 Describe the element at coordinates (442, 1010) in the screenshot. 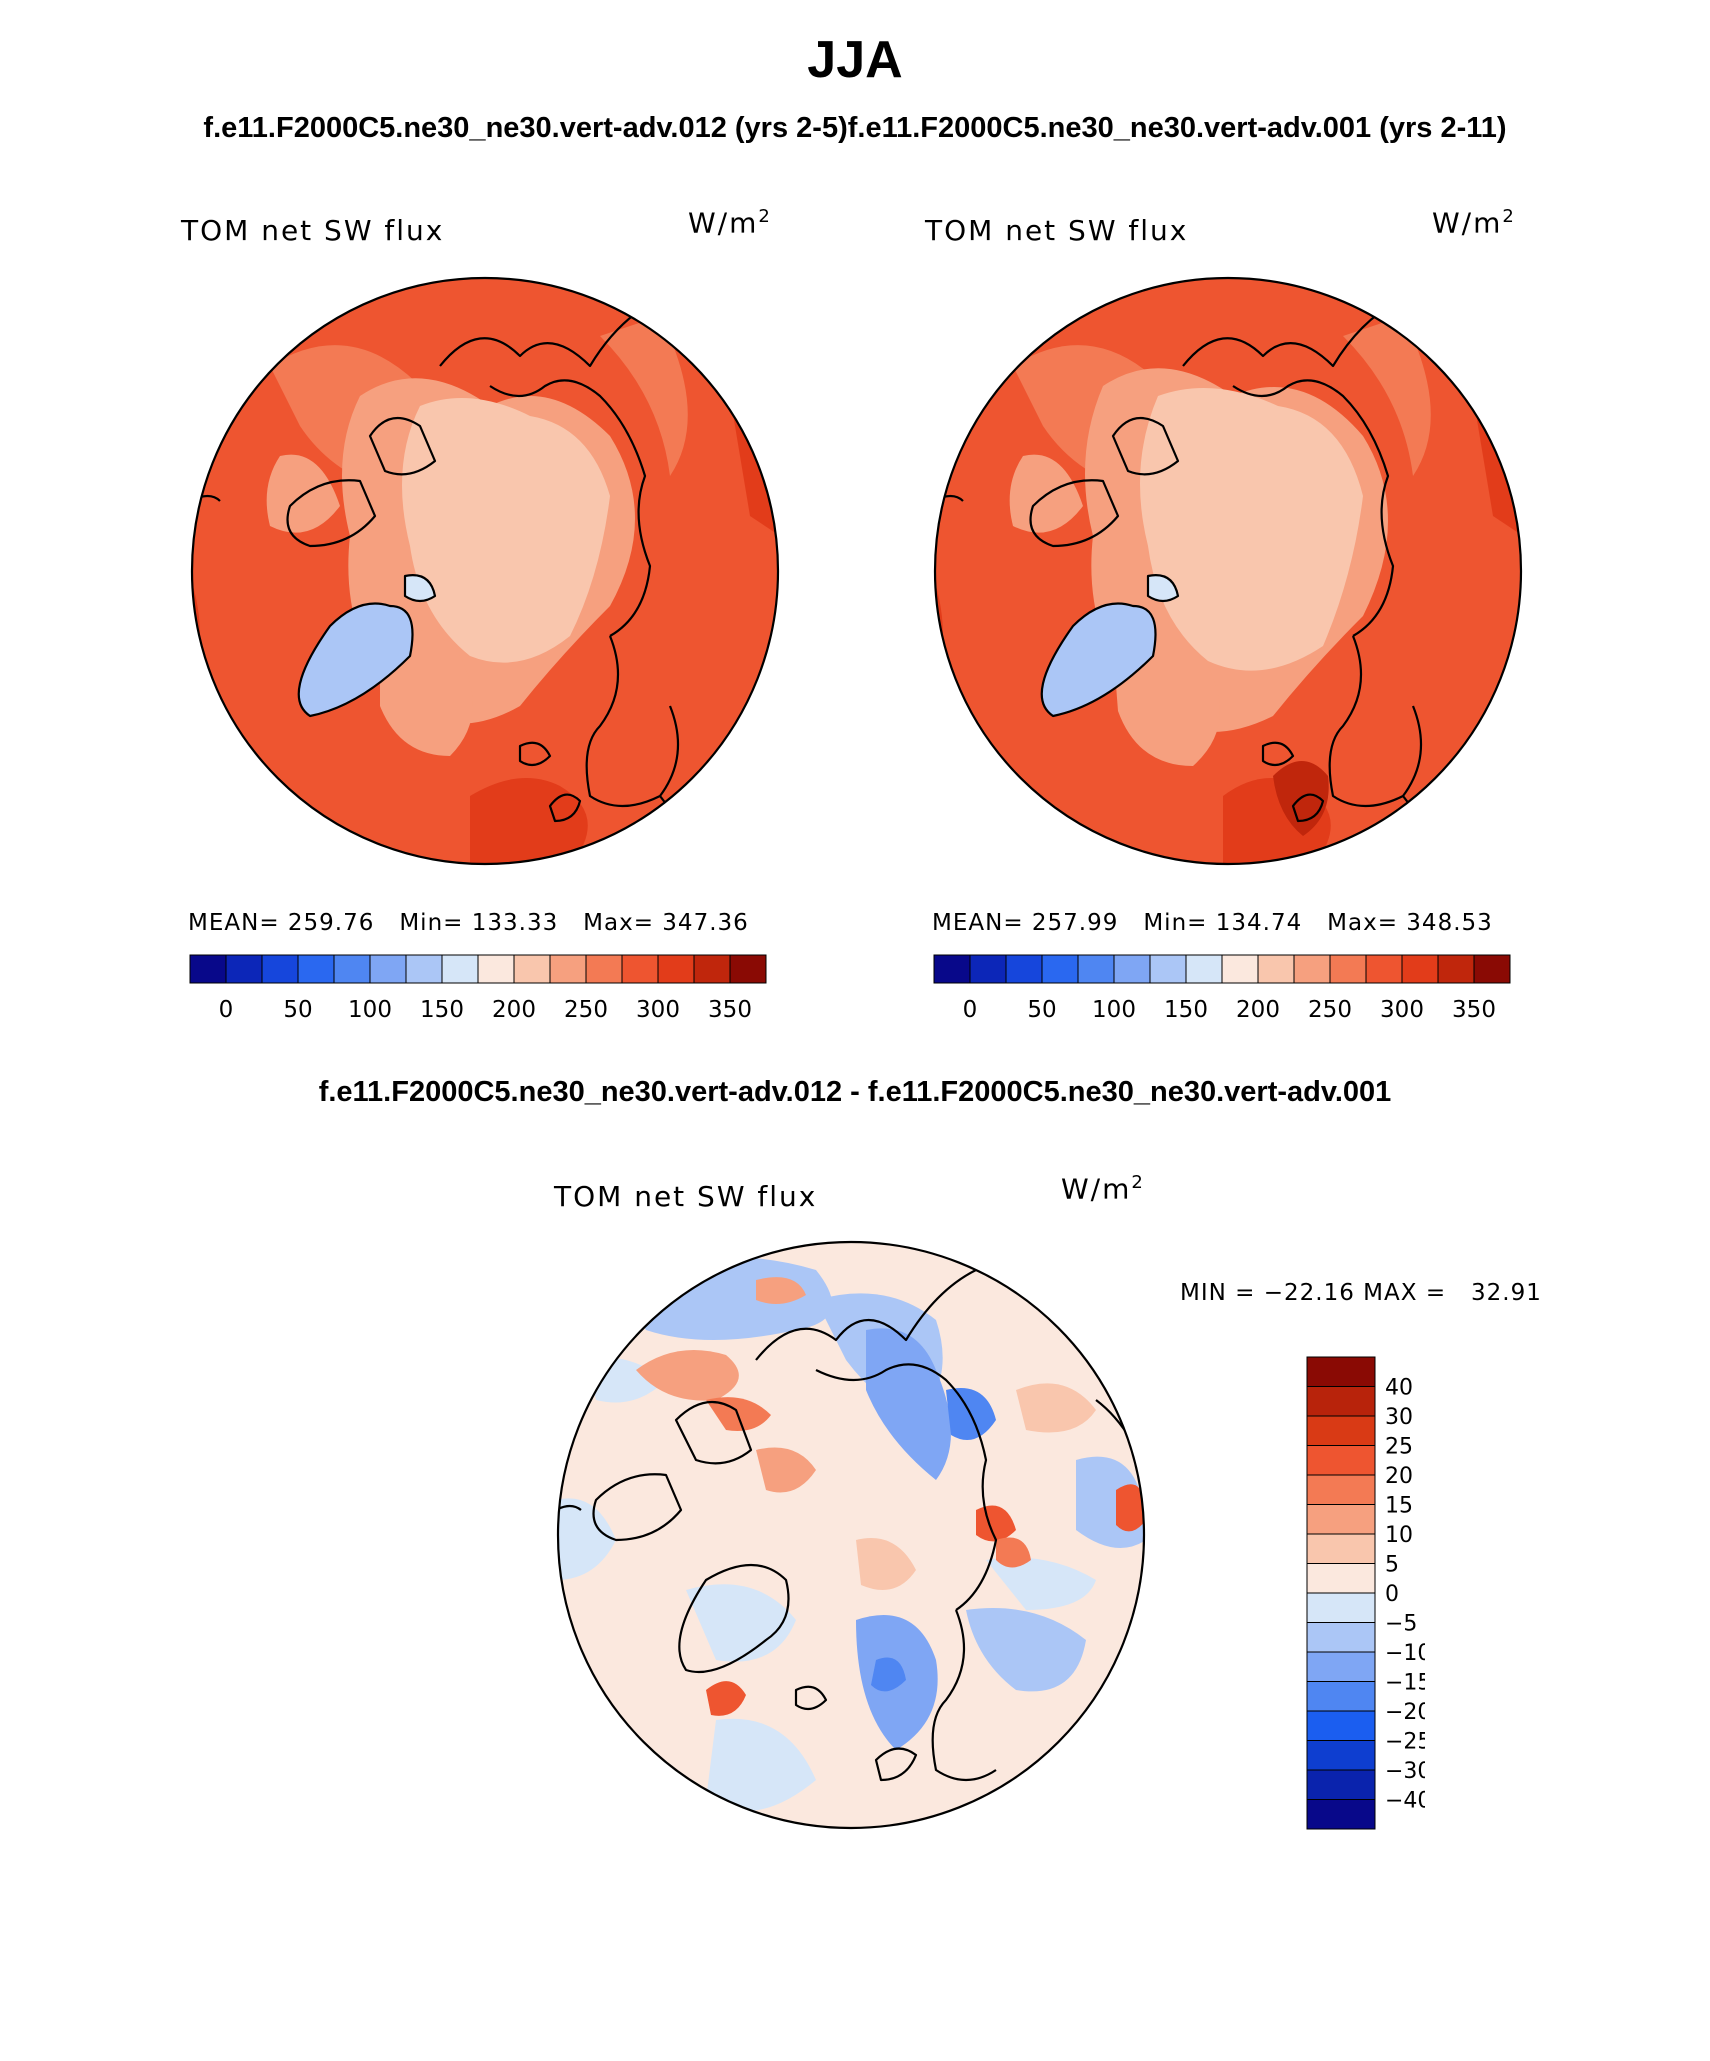

I see `panel-1-colorbar-tick-3: 150` at that location.